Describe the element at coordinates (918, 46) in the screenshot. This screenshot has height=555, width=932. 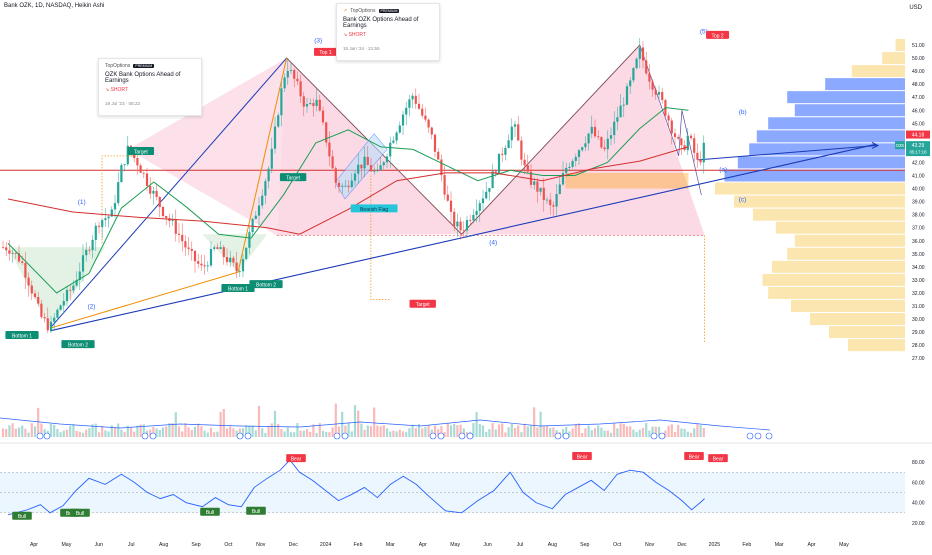
I see `price-tick-label: 51.00` at that location.